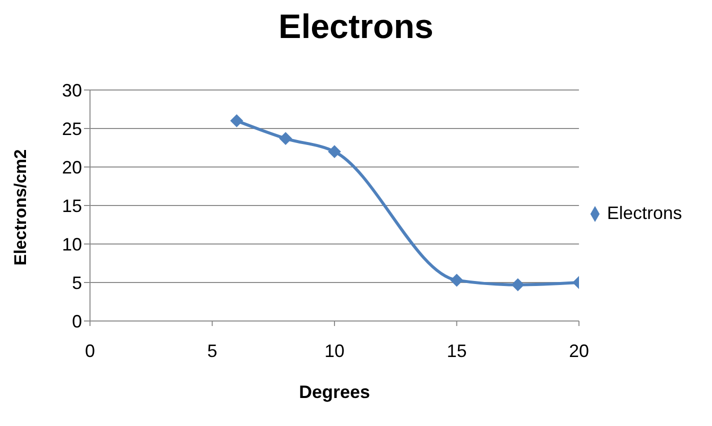  Describe the element at coordinates (72, 167) in the screenshot. I see `y-tick-label: 20` at that location.